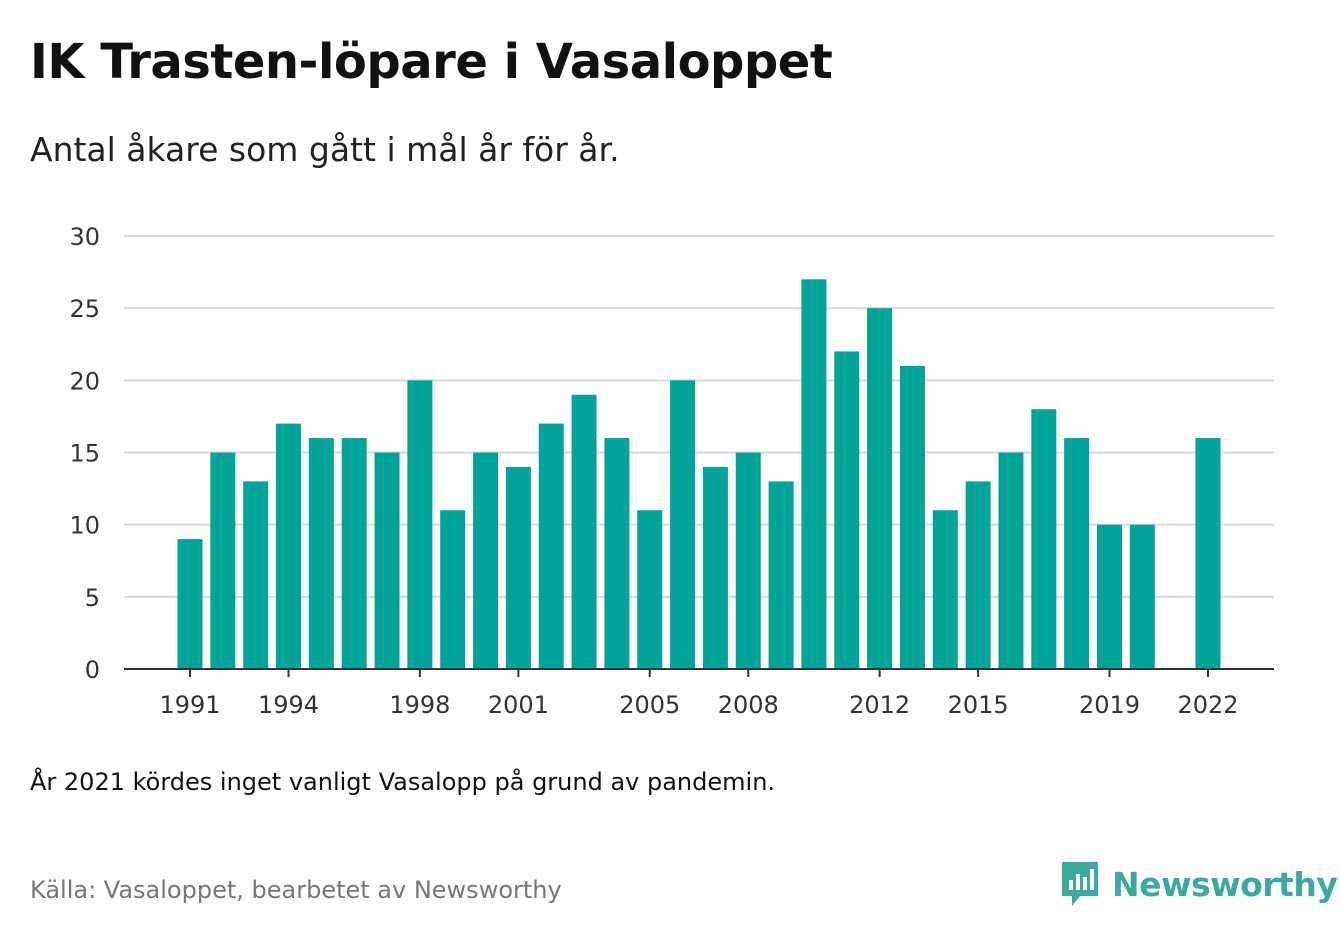 Image resolution: width=1340 pixels, height=940 pixels. Describe the element at coordinates (518, 567) in the screenshot. I see `bar-2001` at that location.